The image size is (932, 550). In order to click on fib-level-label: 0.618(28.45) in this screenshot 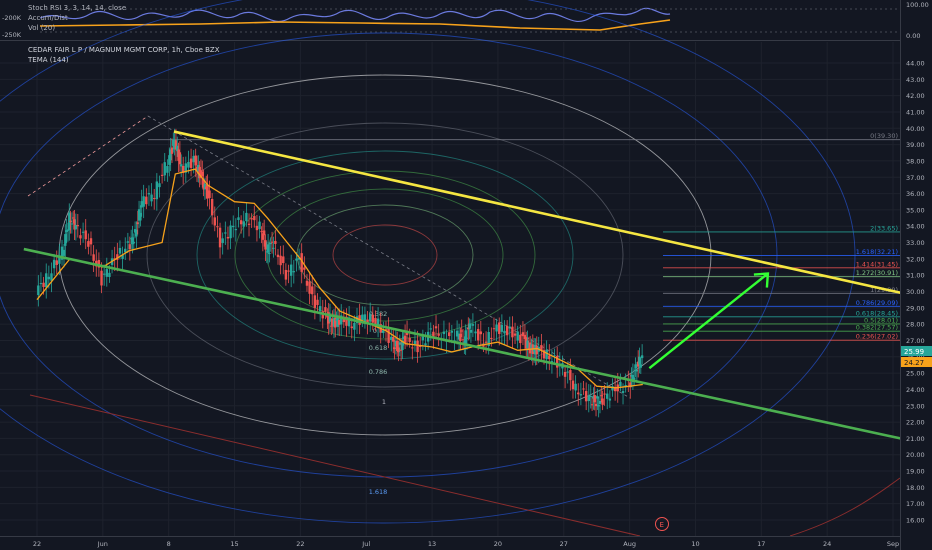, I will do `click(877, 313)`.